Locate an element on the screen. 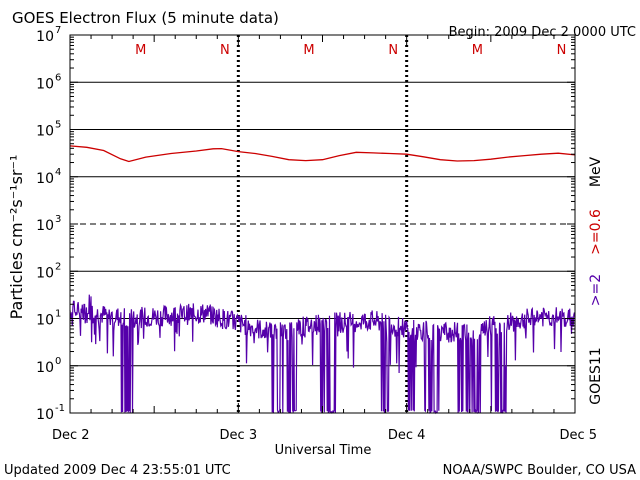 This screenshot has width=640, height=480. midnight-marker-0: N is located at coordinates (225, 50).